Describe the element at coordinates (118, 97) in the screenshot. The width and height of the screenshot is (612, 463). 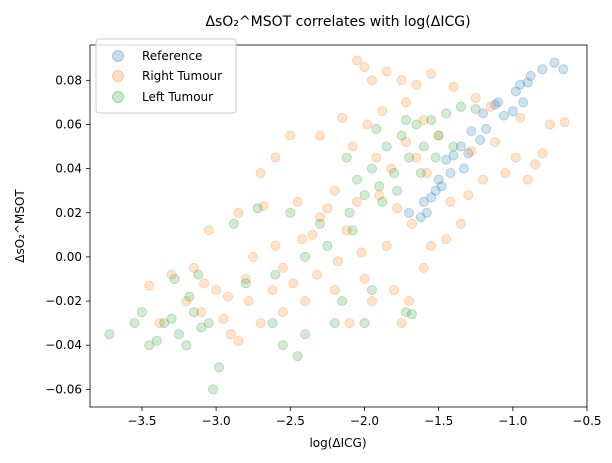
I see `legend-marker-left-tumour` at that location.